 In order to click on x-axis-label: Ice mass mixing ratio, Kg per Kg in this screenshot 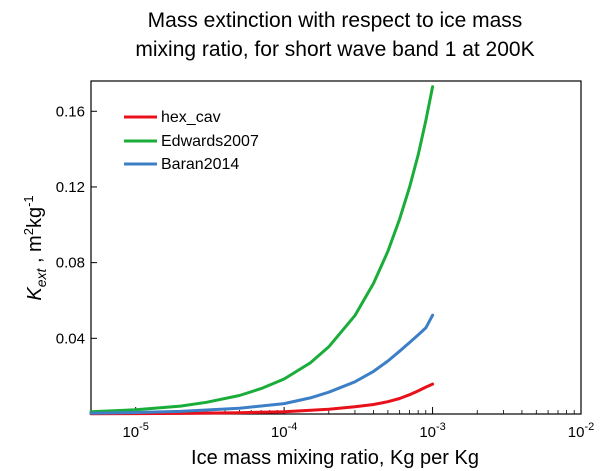, I will do `click(335, 458)`.